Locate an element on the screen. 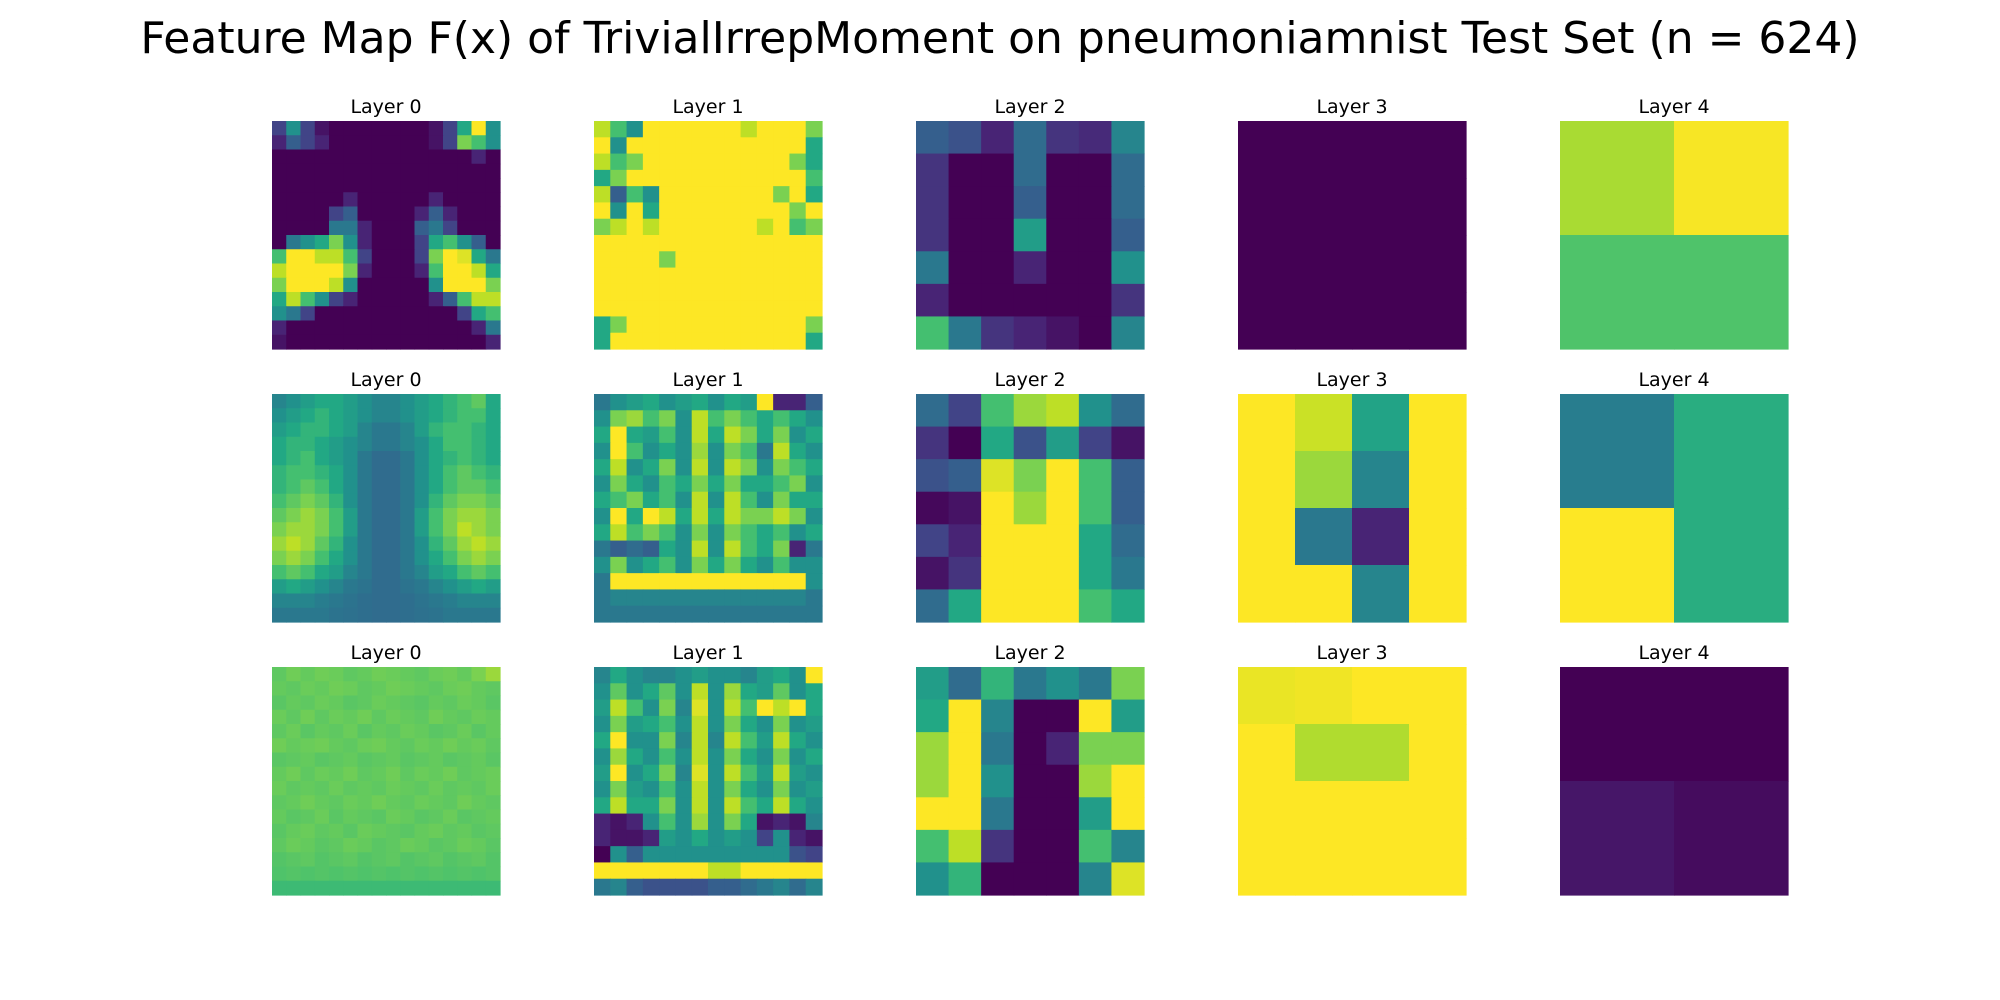  heatmap-row0-layer-0: Layer 0 is located at coordinates (386, 223).